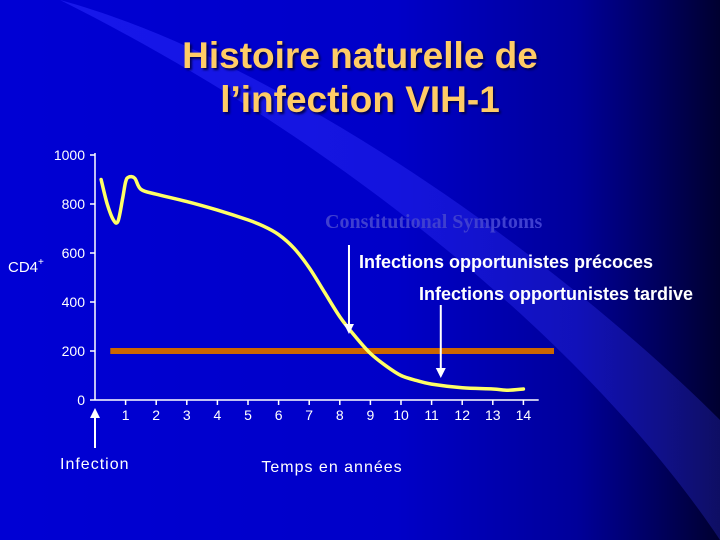 The height and width of the screenshot is (540, 720). I want to click on y-axis-label-superscript: +, so click(41, 262).